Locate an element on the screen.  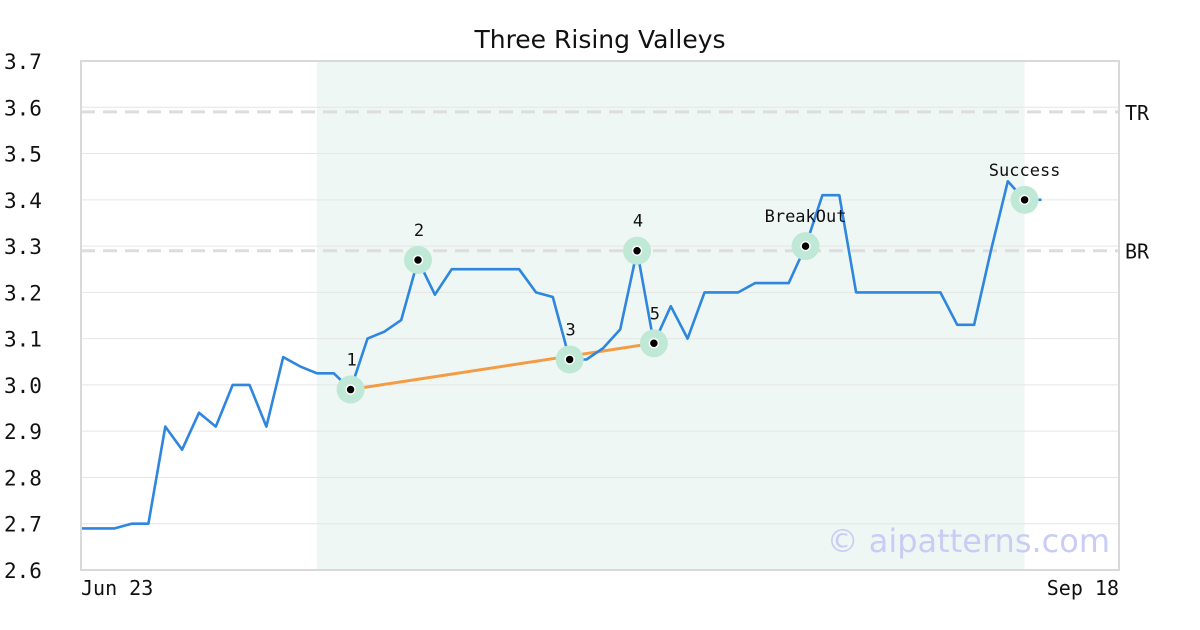
y-tick-label: 3.3 is located at coordinates (23, 247).